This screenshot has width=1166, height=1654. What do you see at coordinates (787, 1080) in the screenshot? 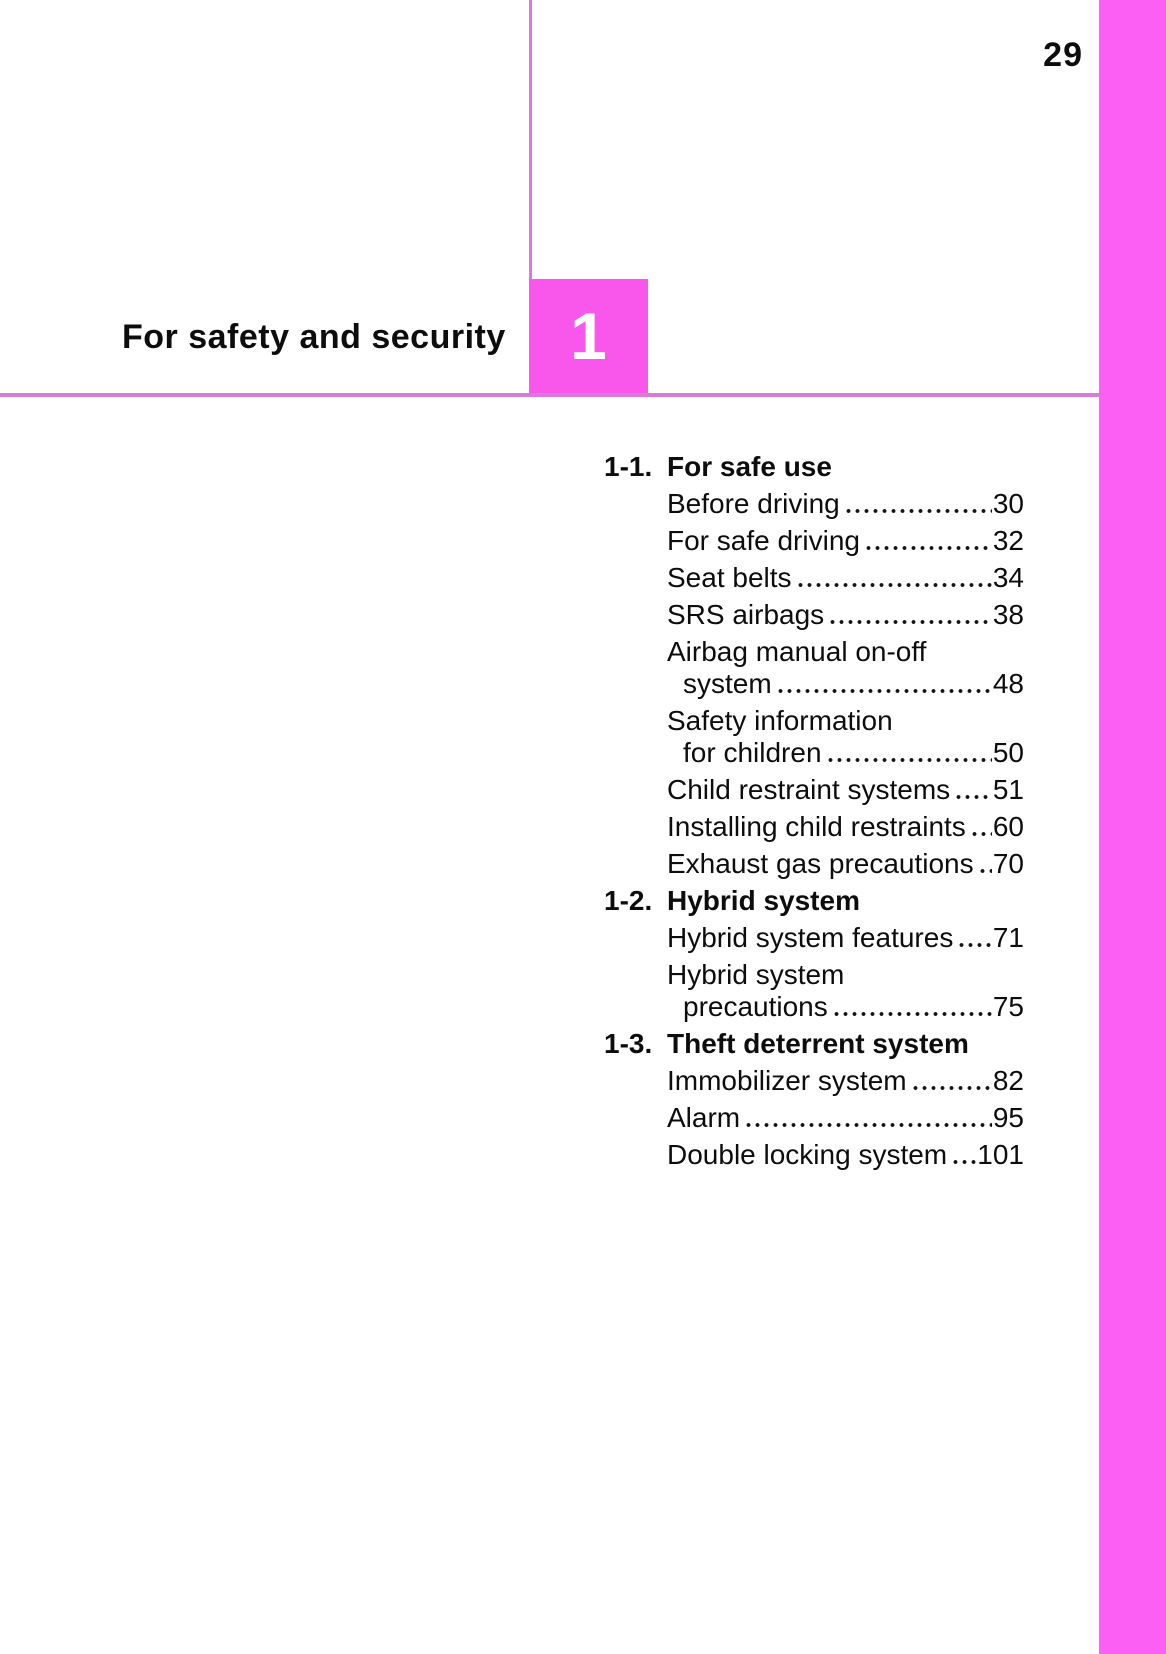
I see `toc-entry-label: Immobilizer system` at bounding box center [787, 1080].